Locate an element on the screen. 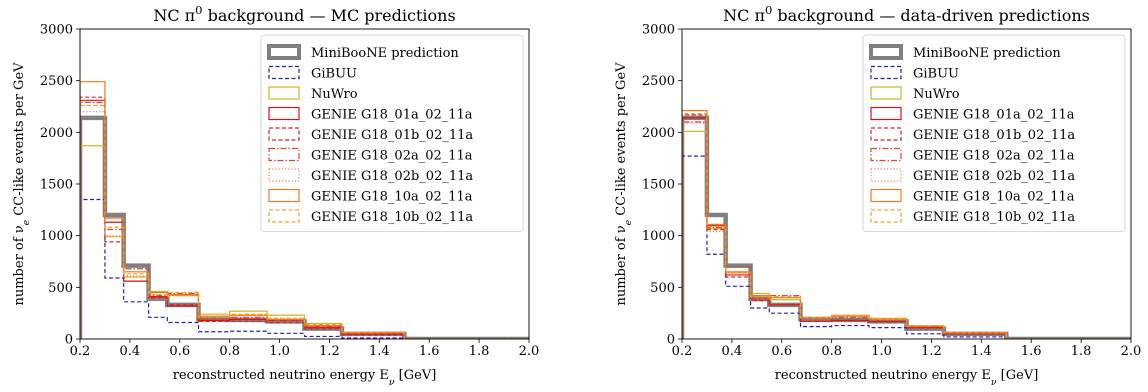 The width and height of the screenshot is (1148, 392). chart-title: NC π0 background — MC predictions is located at coordinates (304, 14).